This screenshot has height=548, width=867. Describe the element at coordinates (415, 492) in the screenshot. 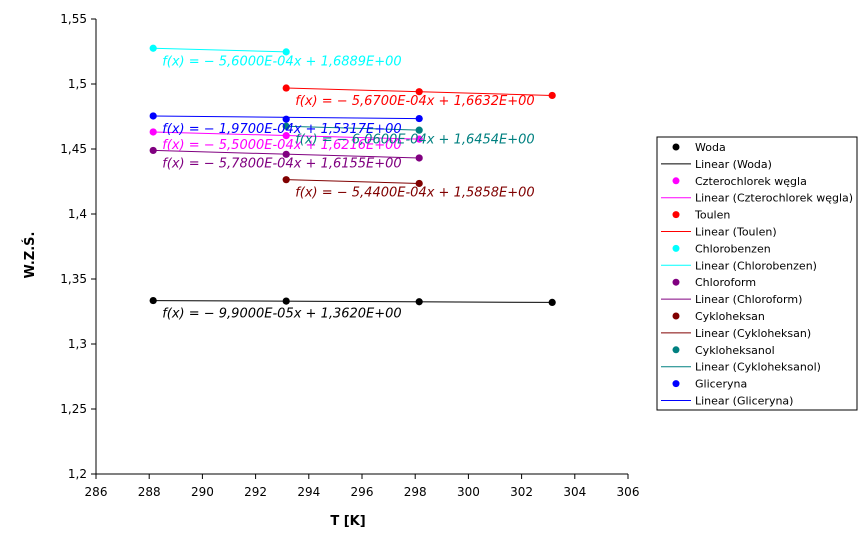

I see `x-tick-label: 298` at that location.